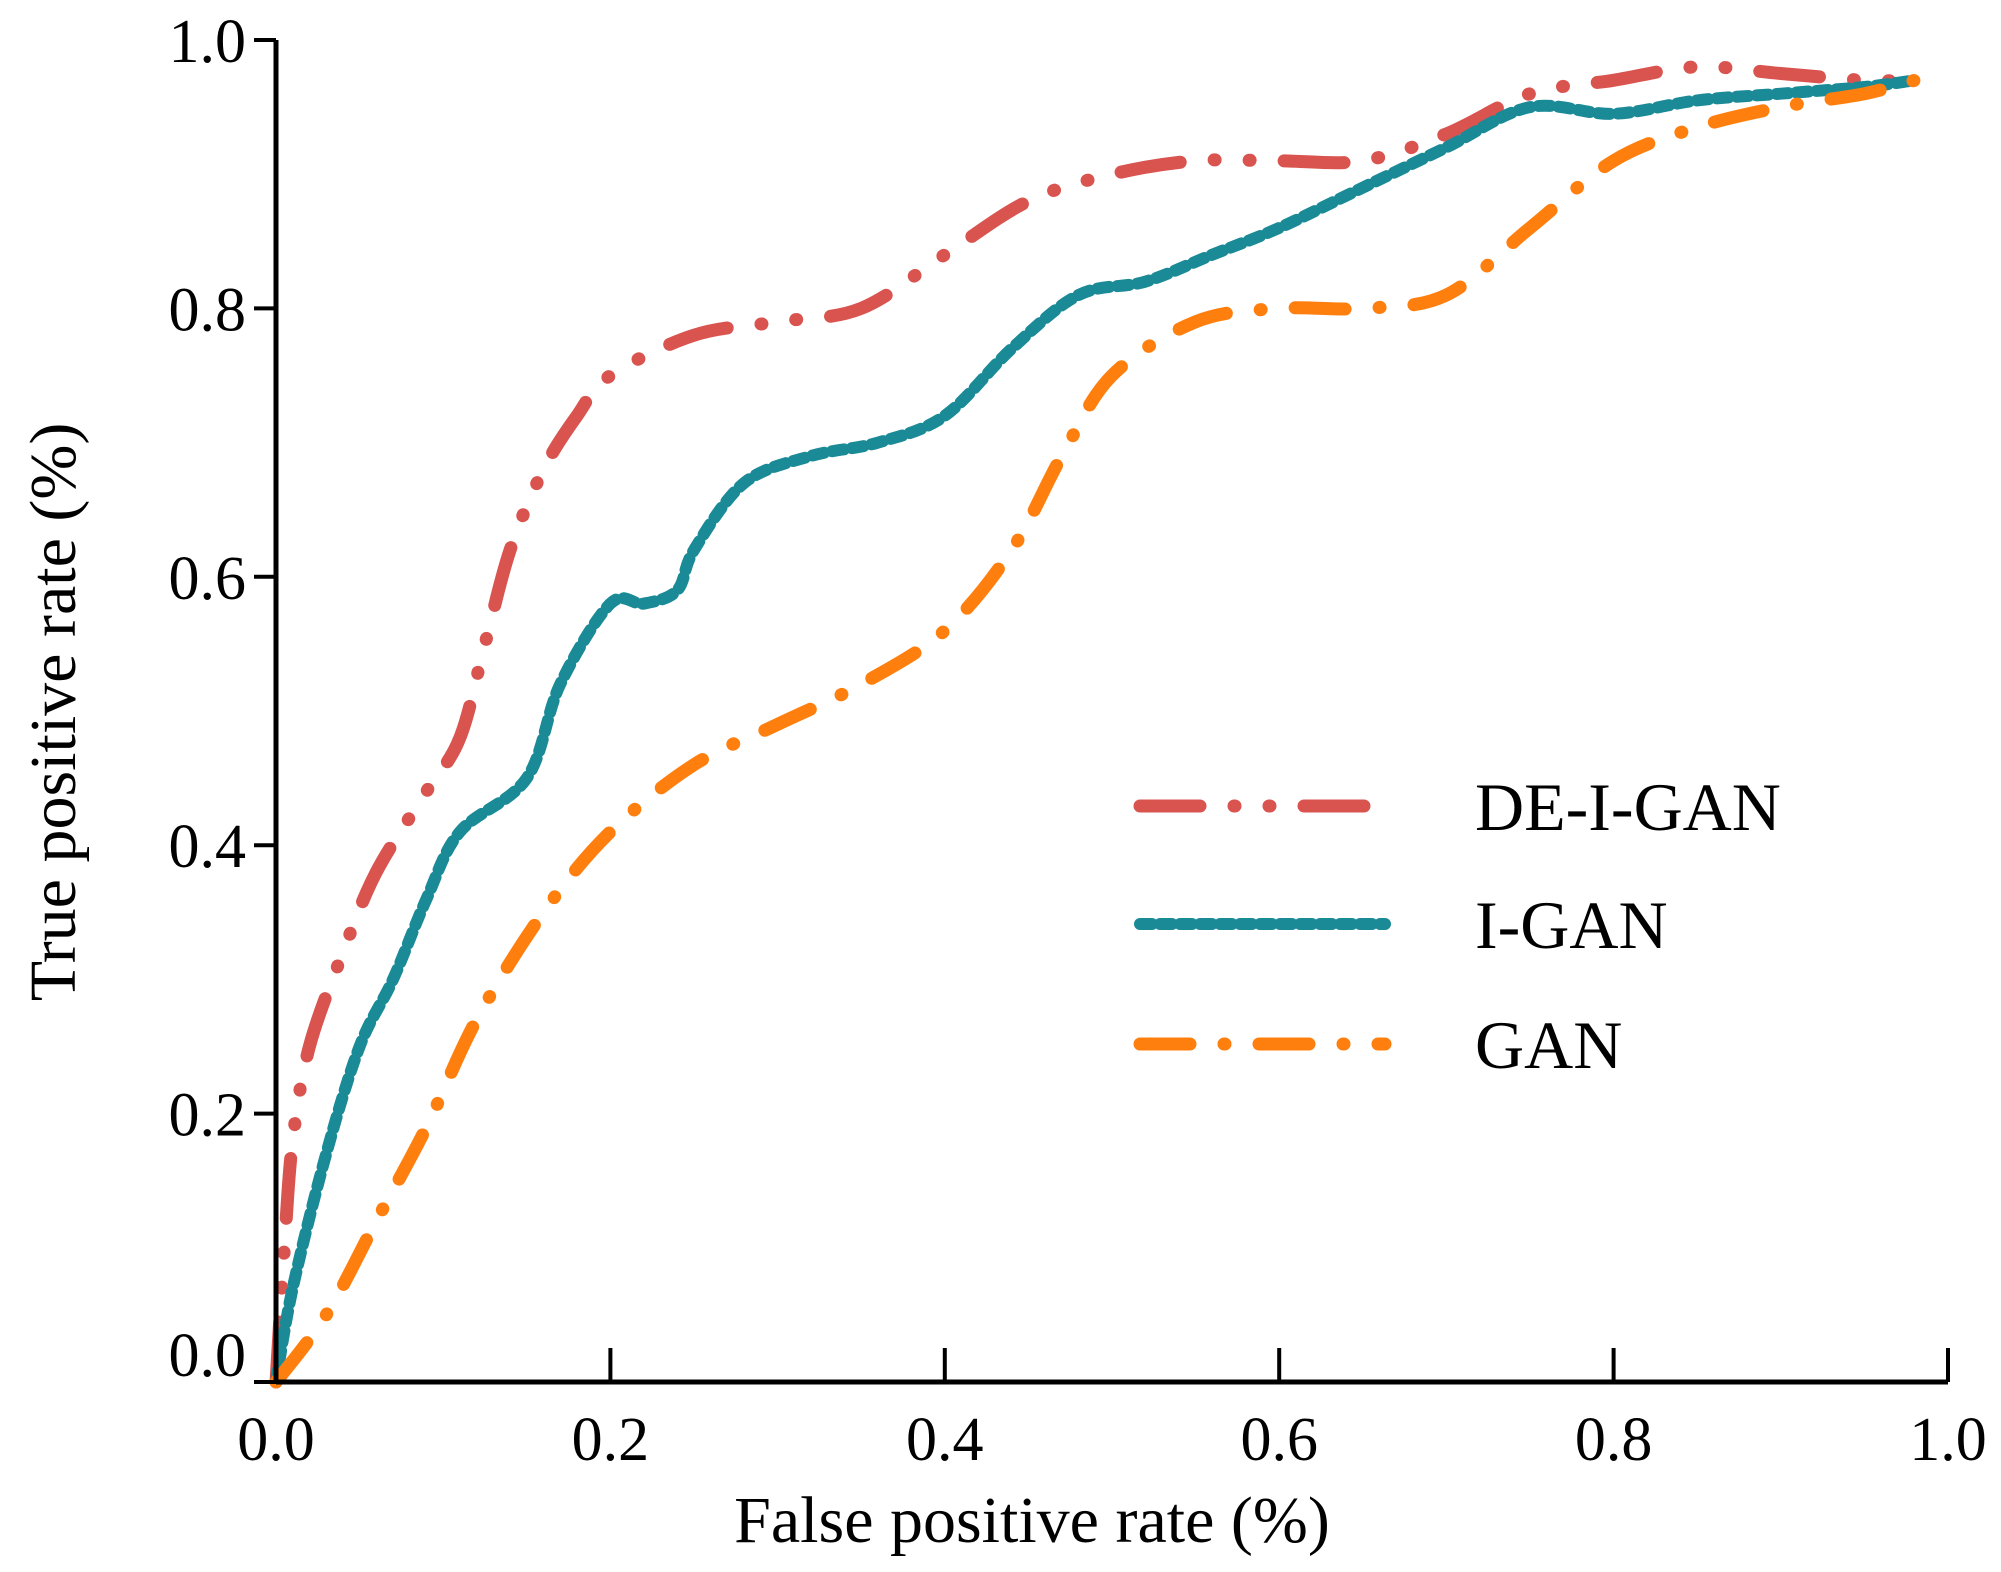 The width and height of the screenshot is (2001, 1572). I want to click on x-ticks: 0.0 0.2 0.4 0.6 0.8 1.0, so click(1112, 1411).